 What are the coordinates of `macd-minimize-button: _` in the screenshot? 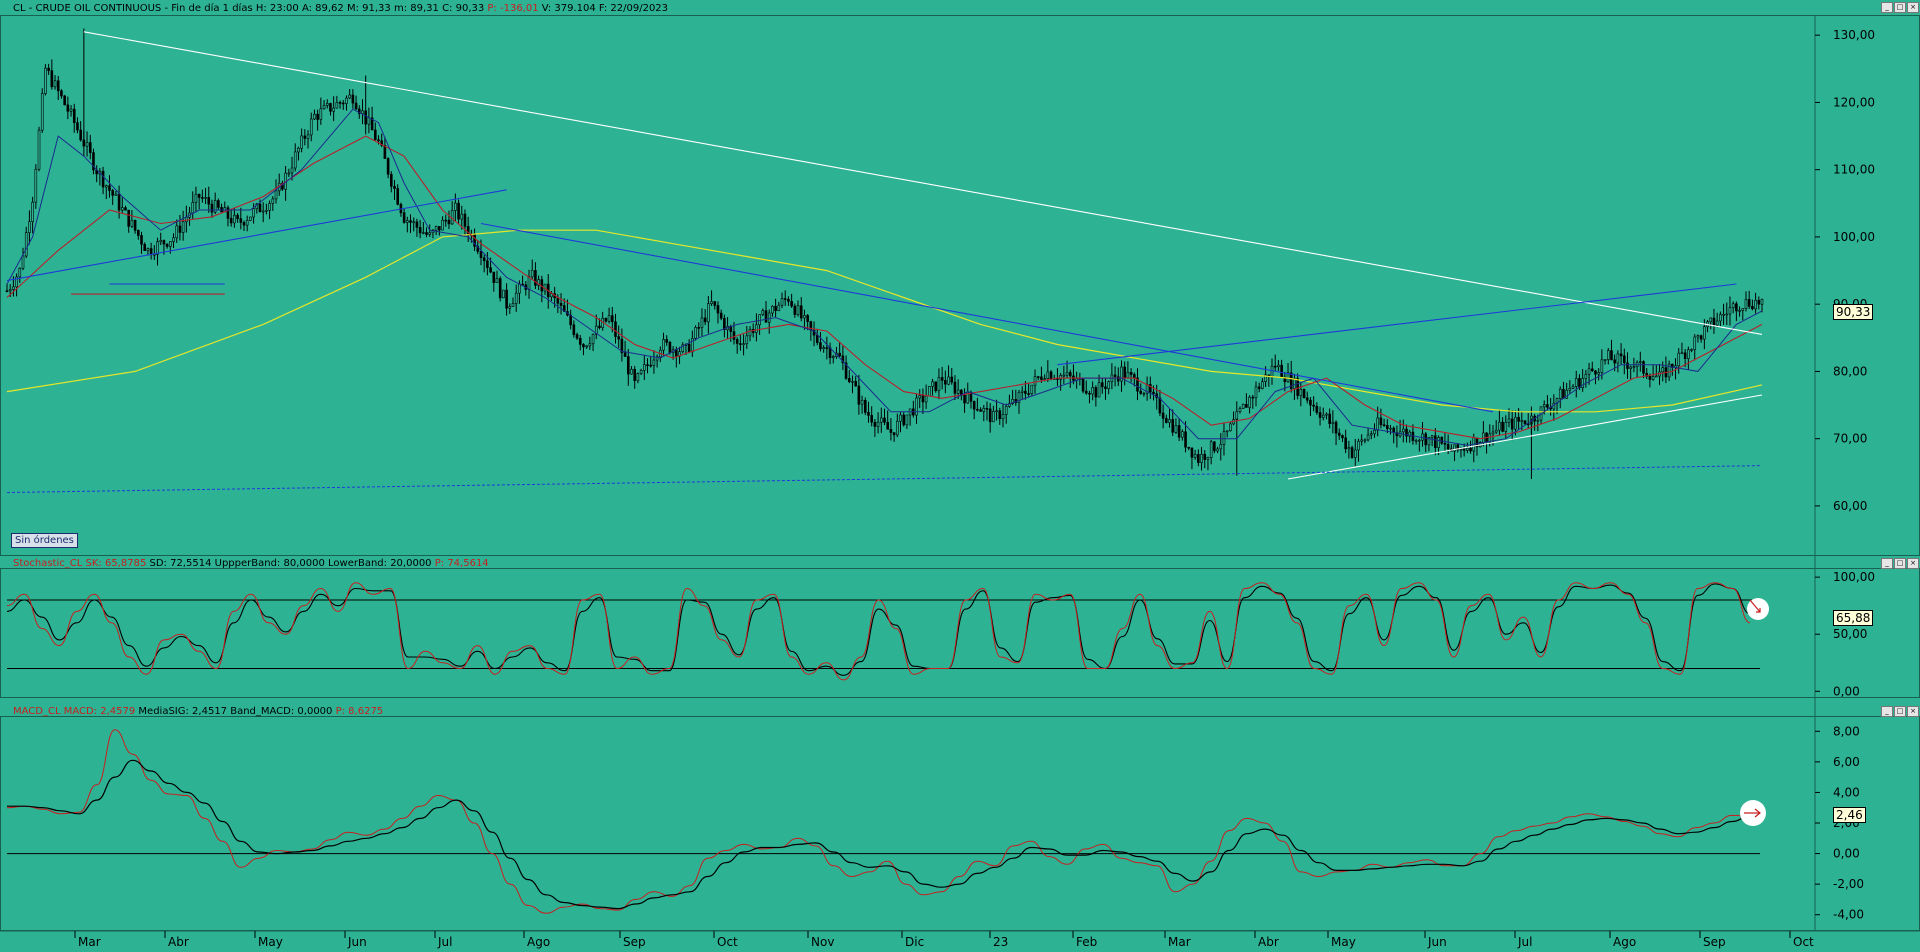 It's located at (1887, 711).